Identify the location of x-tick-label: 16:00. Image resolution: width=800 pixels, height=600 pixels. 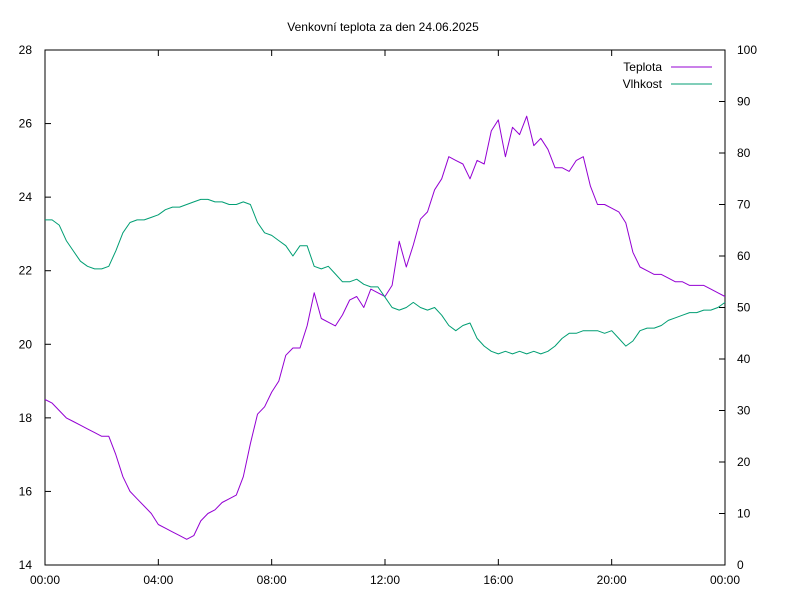
(498, 580).